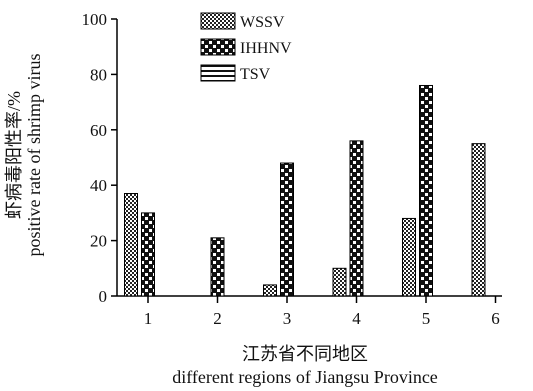 The height and width of the screenshot is (391, 533). I want to click on x-tick-label: 3, so click(287, 318).